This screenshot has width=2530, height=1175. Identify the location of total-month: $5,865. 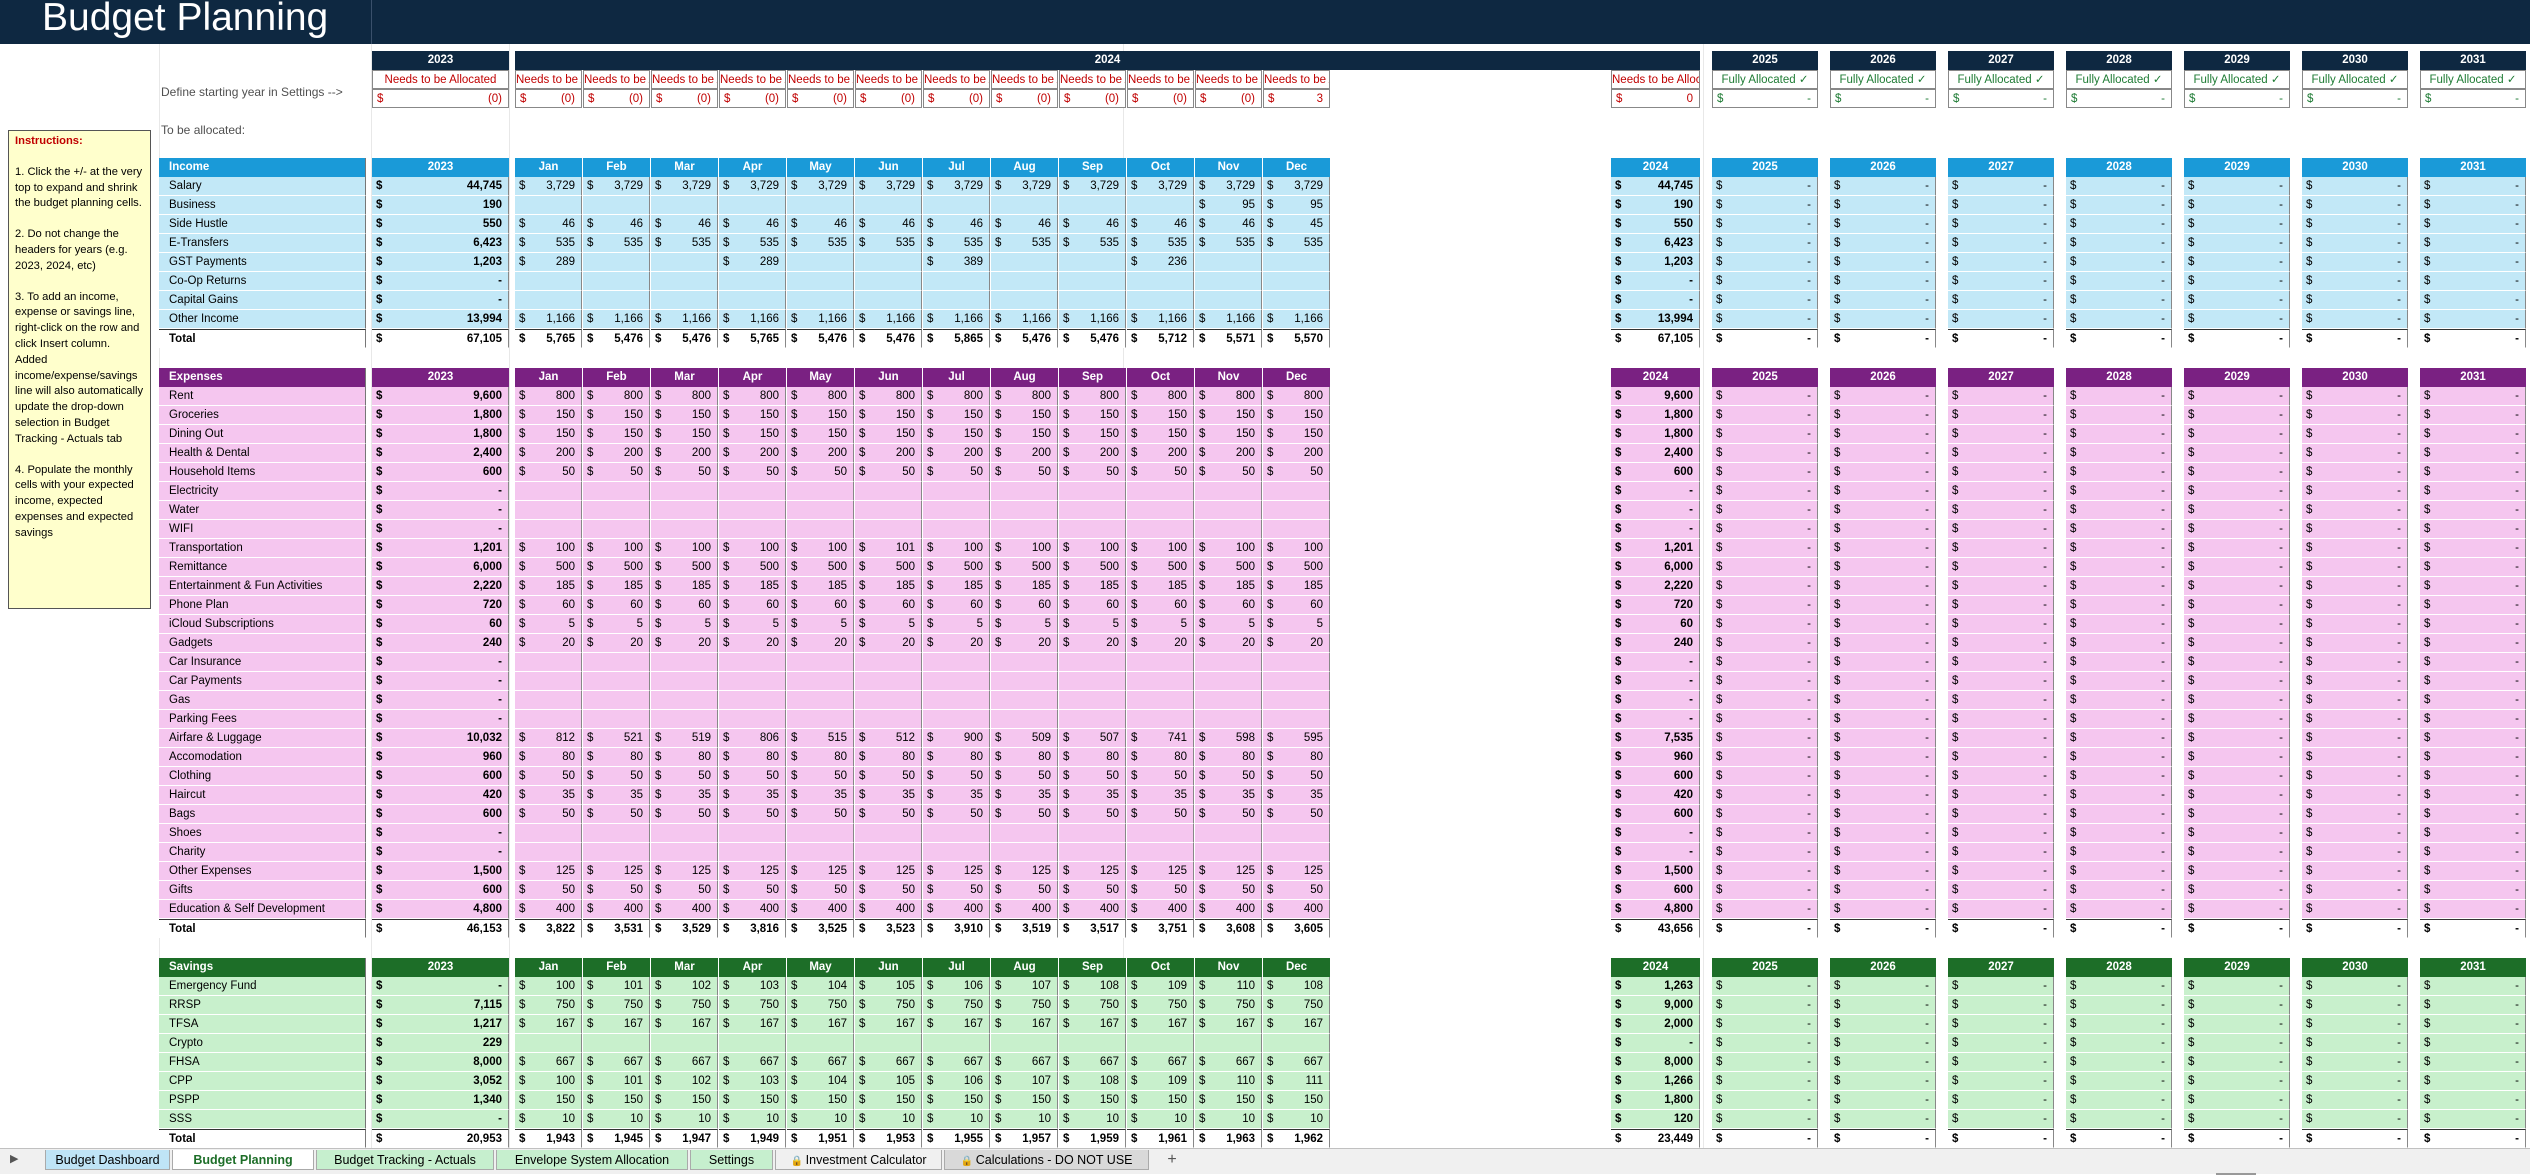
(956, 338).